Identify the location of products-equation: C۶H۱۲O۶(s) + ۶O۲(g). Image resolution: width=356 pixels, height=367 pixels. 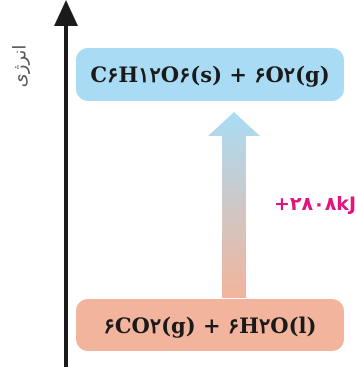
(210, 74).